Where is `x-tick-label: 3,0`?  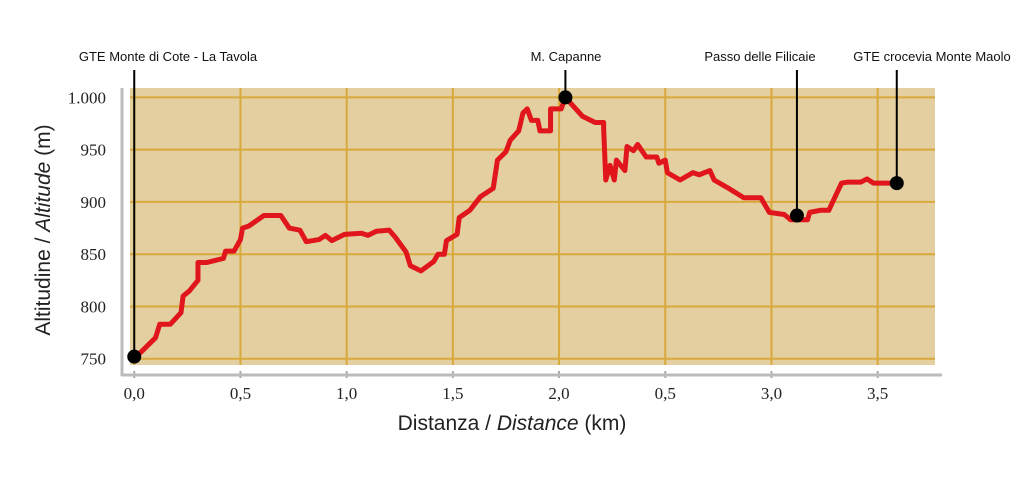 x-tick-label: 3,0 is located at coordinates (771, 393).